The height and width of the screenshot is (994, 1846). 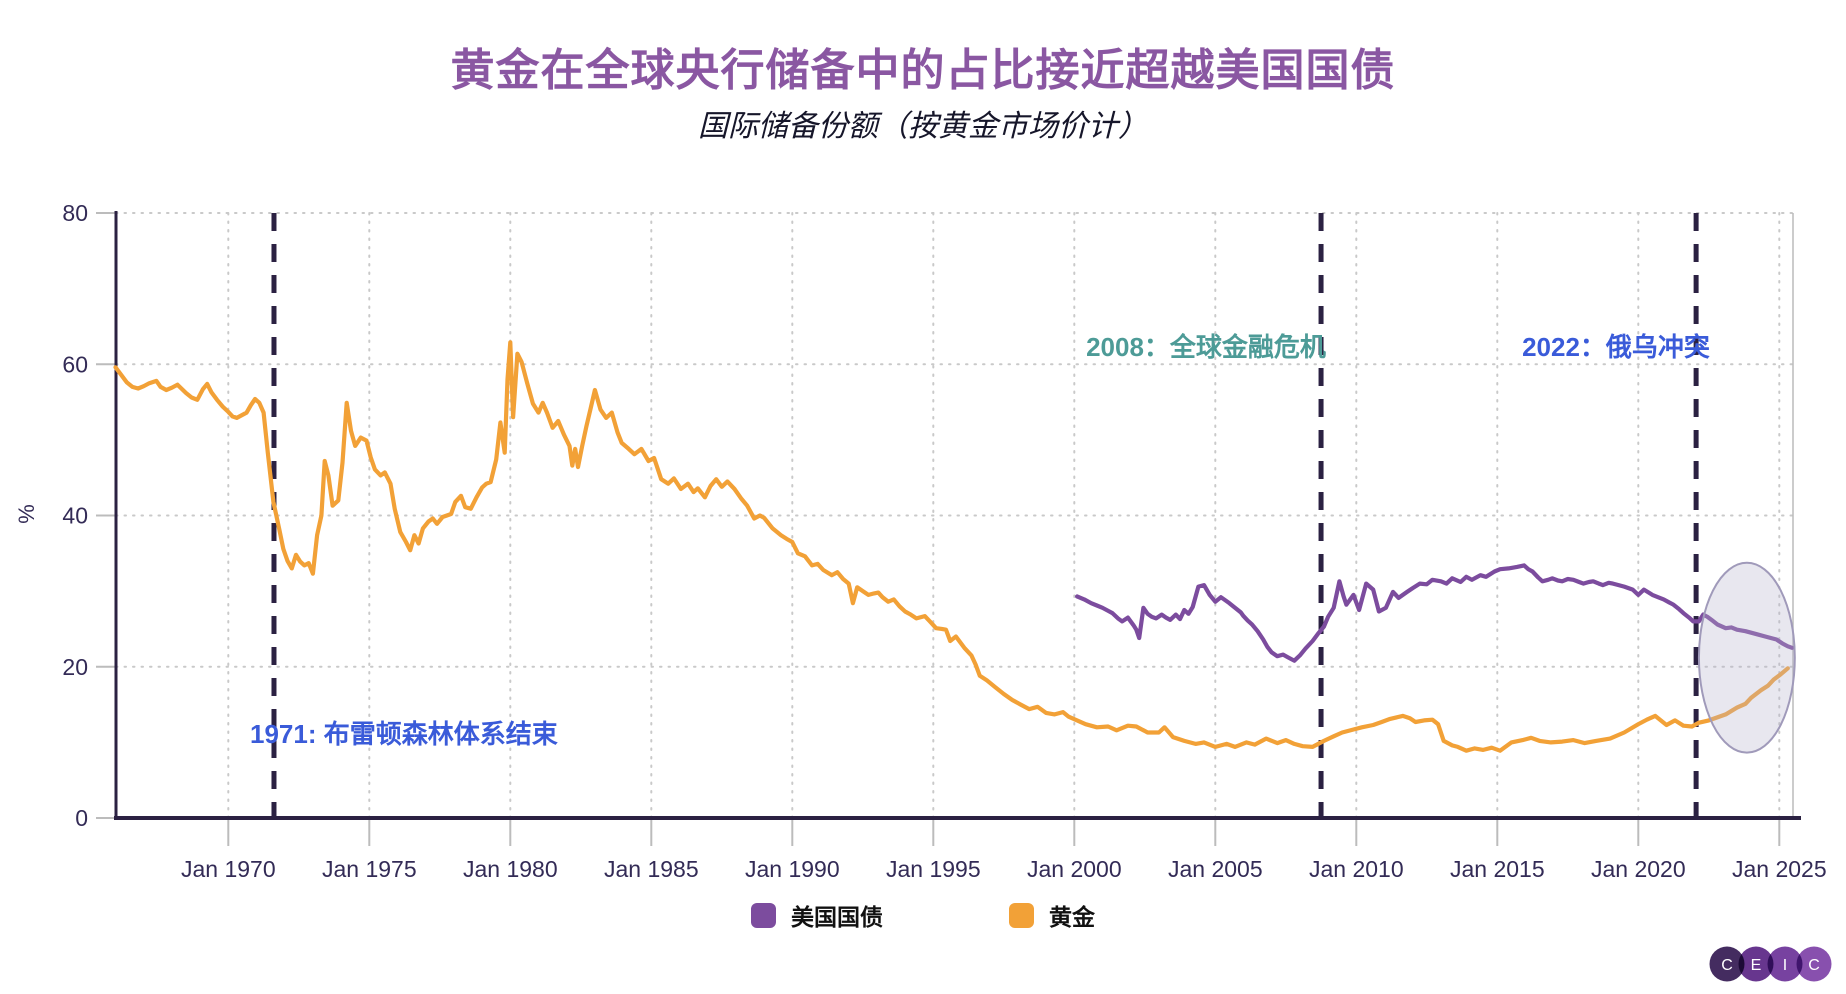 What do you see at coordinates (1206, 347) in the screenshot?
I see `annotation-2008-gfc: 2008：全球金融危机` at bounding box center [1206, 347].